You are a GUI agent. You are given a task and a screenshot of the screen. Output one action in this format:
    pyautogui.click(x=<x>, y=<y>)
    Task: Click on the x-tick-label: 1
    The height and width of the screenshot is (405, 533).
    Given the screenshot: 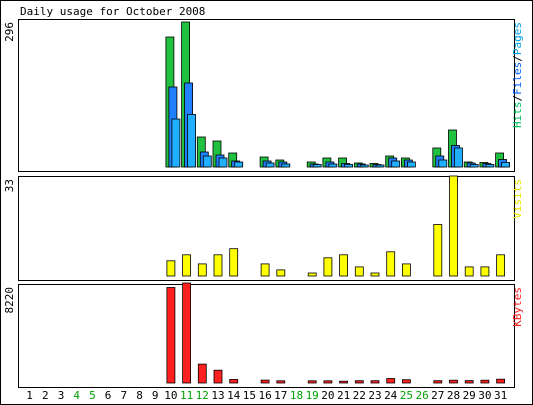 What is the action you would take?
    pyautogui.click(x=29, y=395)
    